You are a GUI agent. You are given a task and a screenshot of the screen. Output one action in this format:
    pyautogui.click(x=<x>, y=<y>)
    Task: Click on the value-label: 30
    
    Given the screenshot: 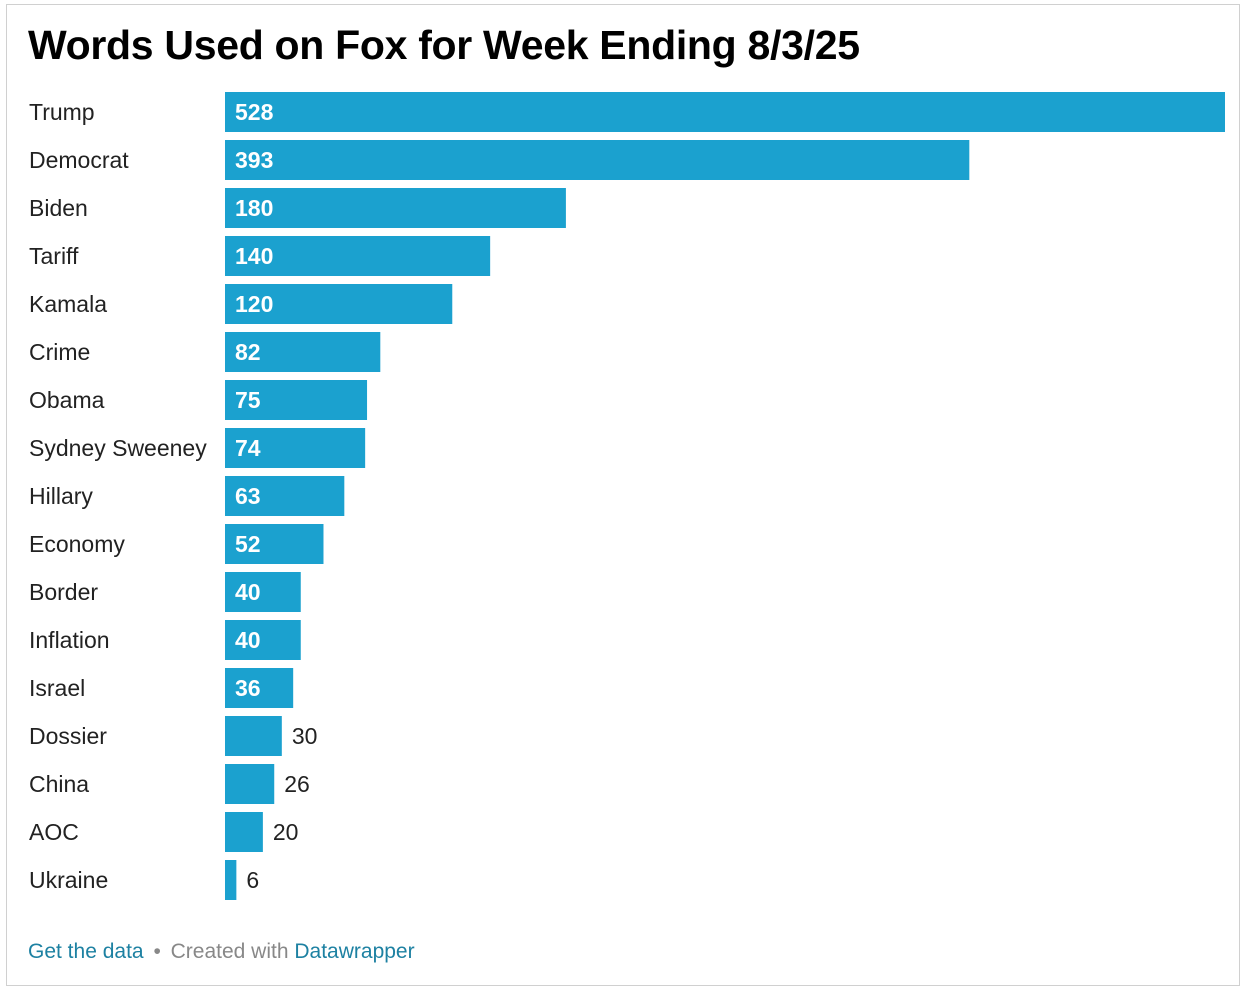 What is the action you would take?
    pyautogui.click(x=305, y=736)
    